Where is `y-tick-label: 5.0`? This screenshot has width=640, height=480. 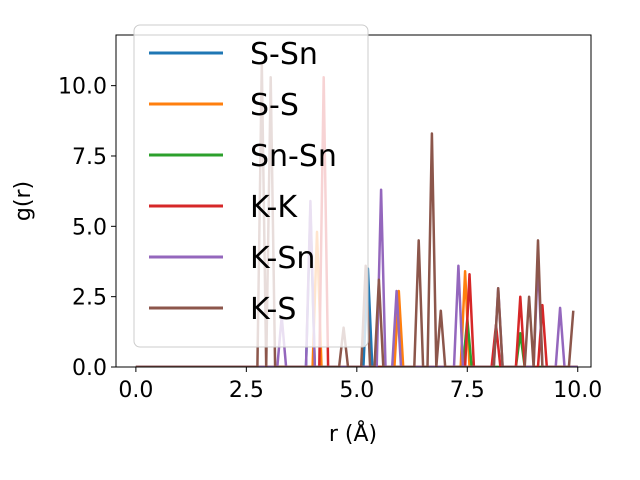
y-tick-label: 5.0 is located at coordinates (89, 227).